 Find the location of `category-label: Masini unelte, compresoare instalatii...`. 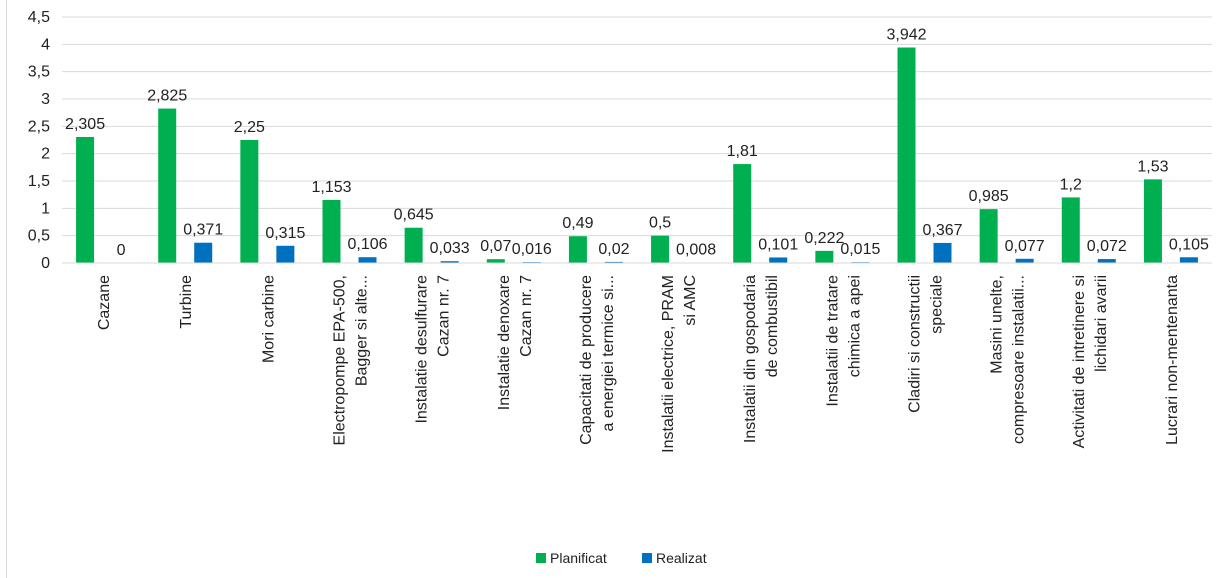

category-label: Masini unelte, compresoare instalatii... is located at coordinates (1008, 359).